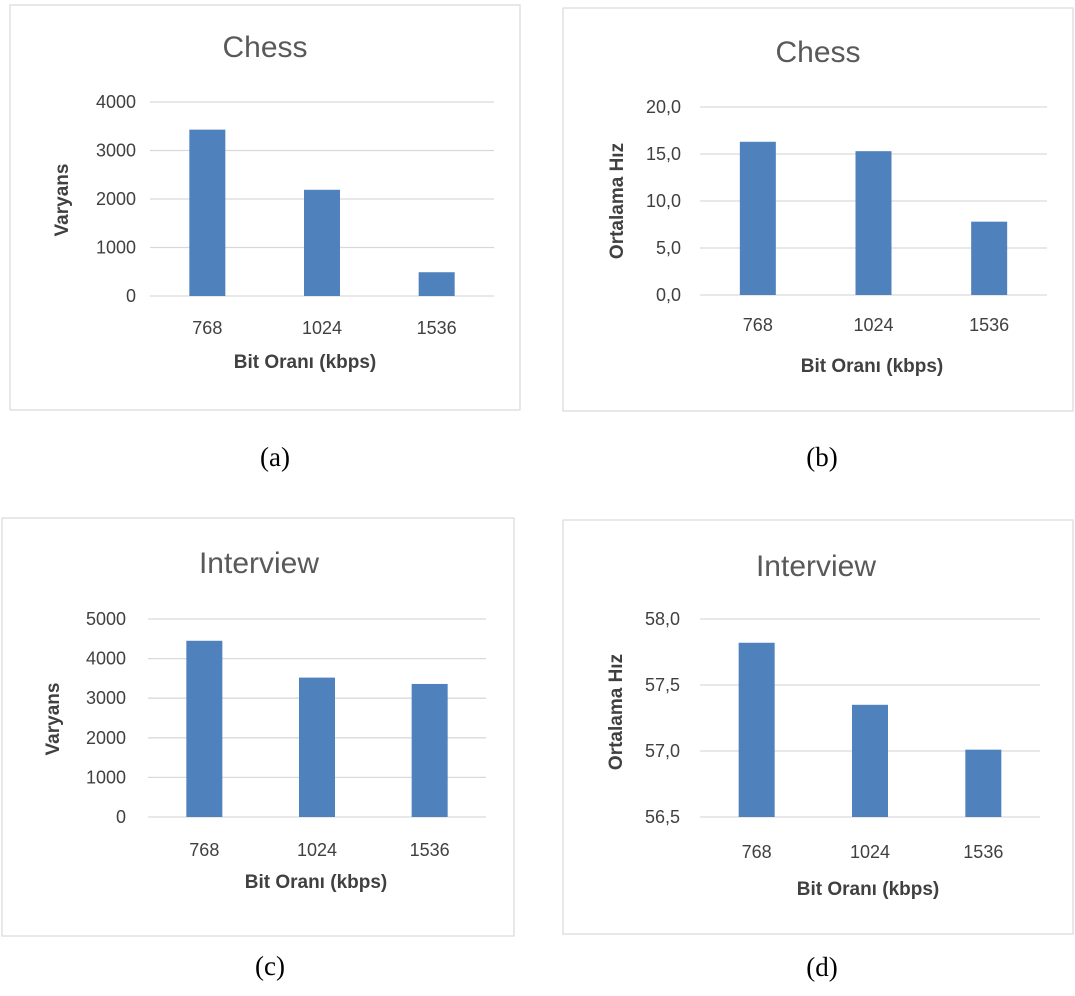  Describe the element at coordinates (131, 296) in the screenshot. I see `chart-a-ytick-4: 0` at that location.